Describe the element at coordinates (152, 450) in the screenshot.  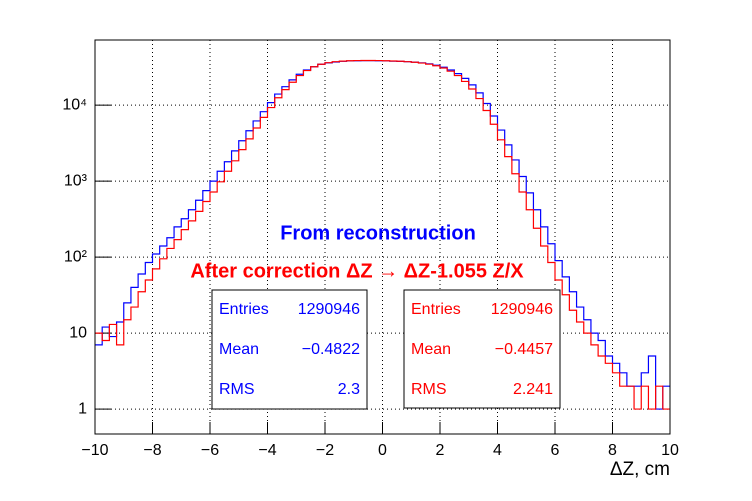
I see `x-tick-label: −8` at that location.